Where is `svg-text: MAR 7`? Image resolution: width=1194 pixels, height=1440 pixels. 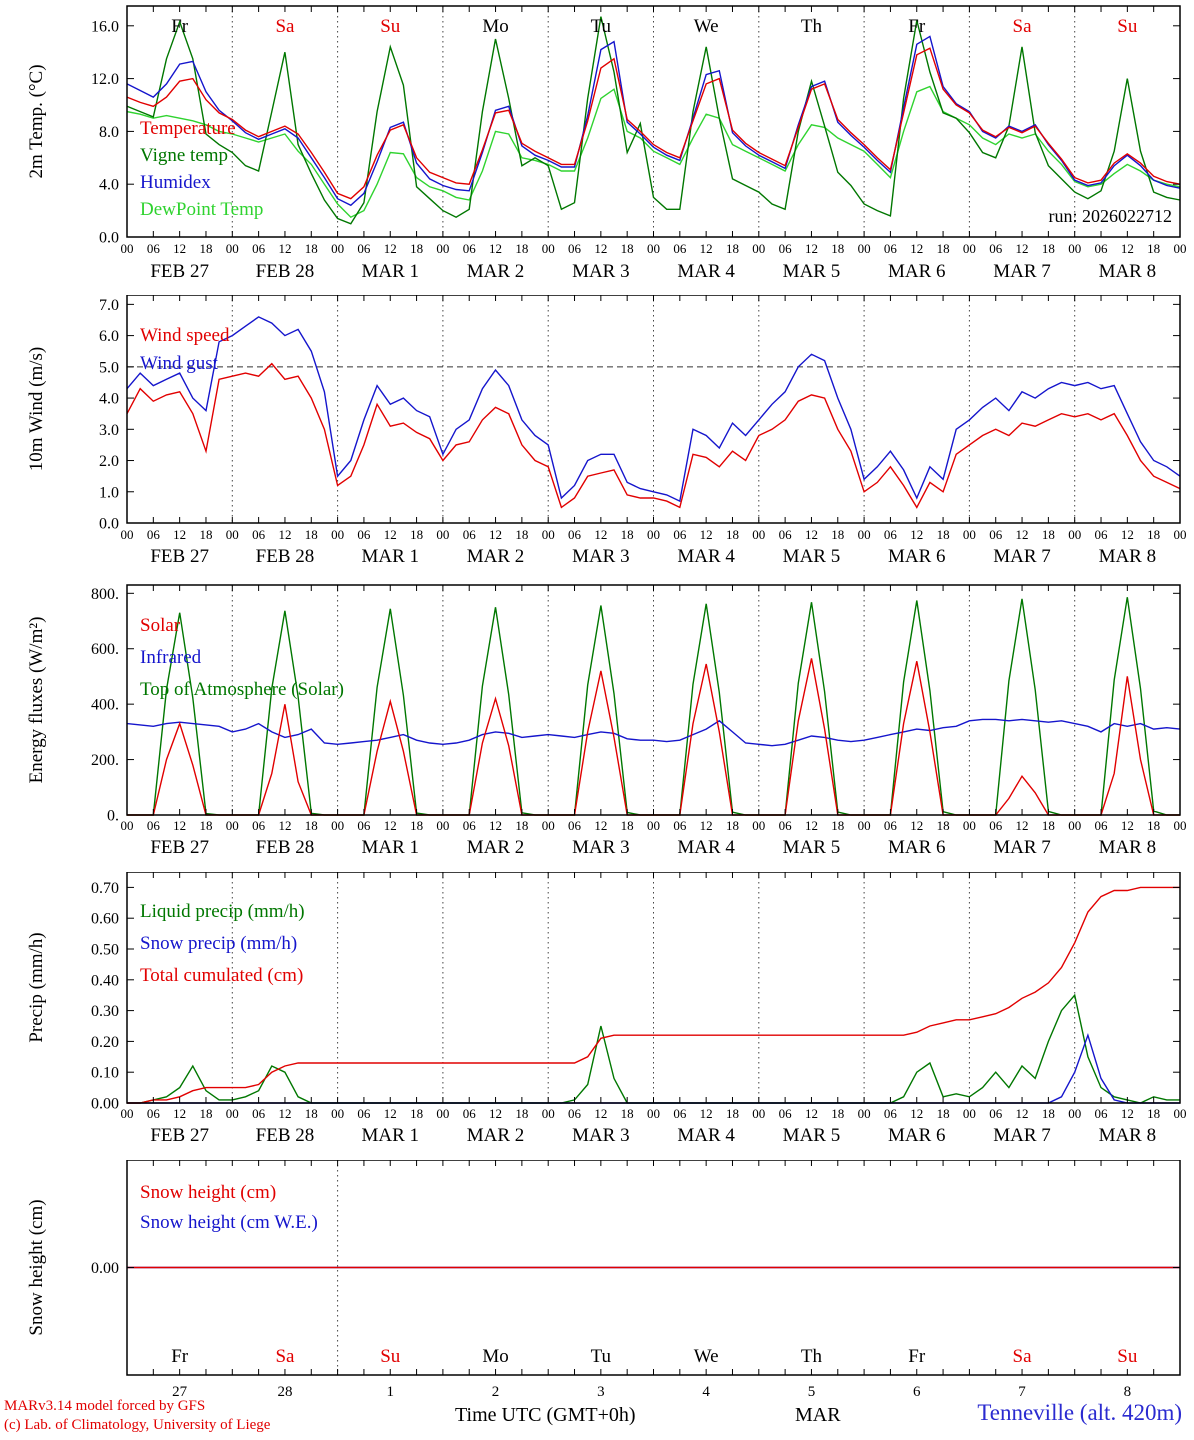
svg-text: MAR 7 is located at coordinates (1022, 271).